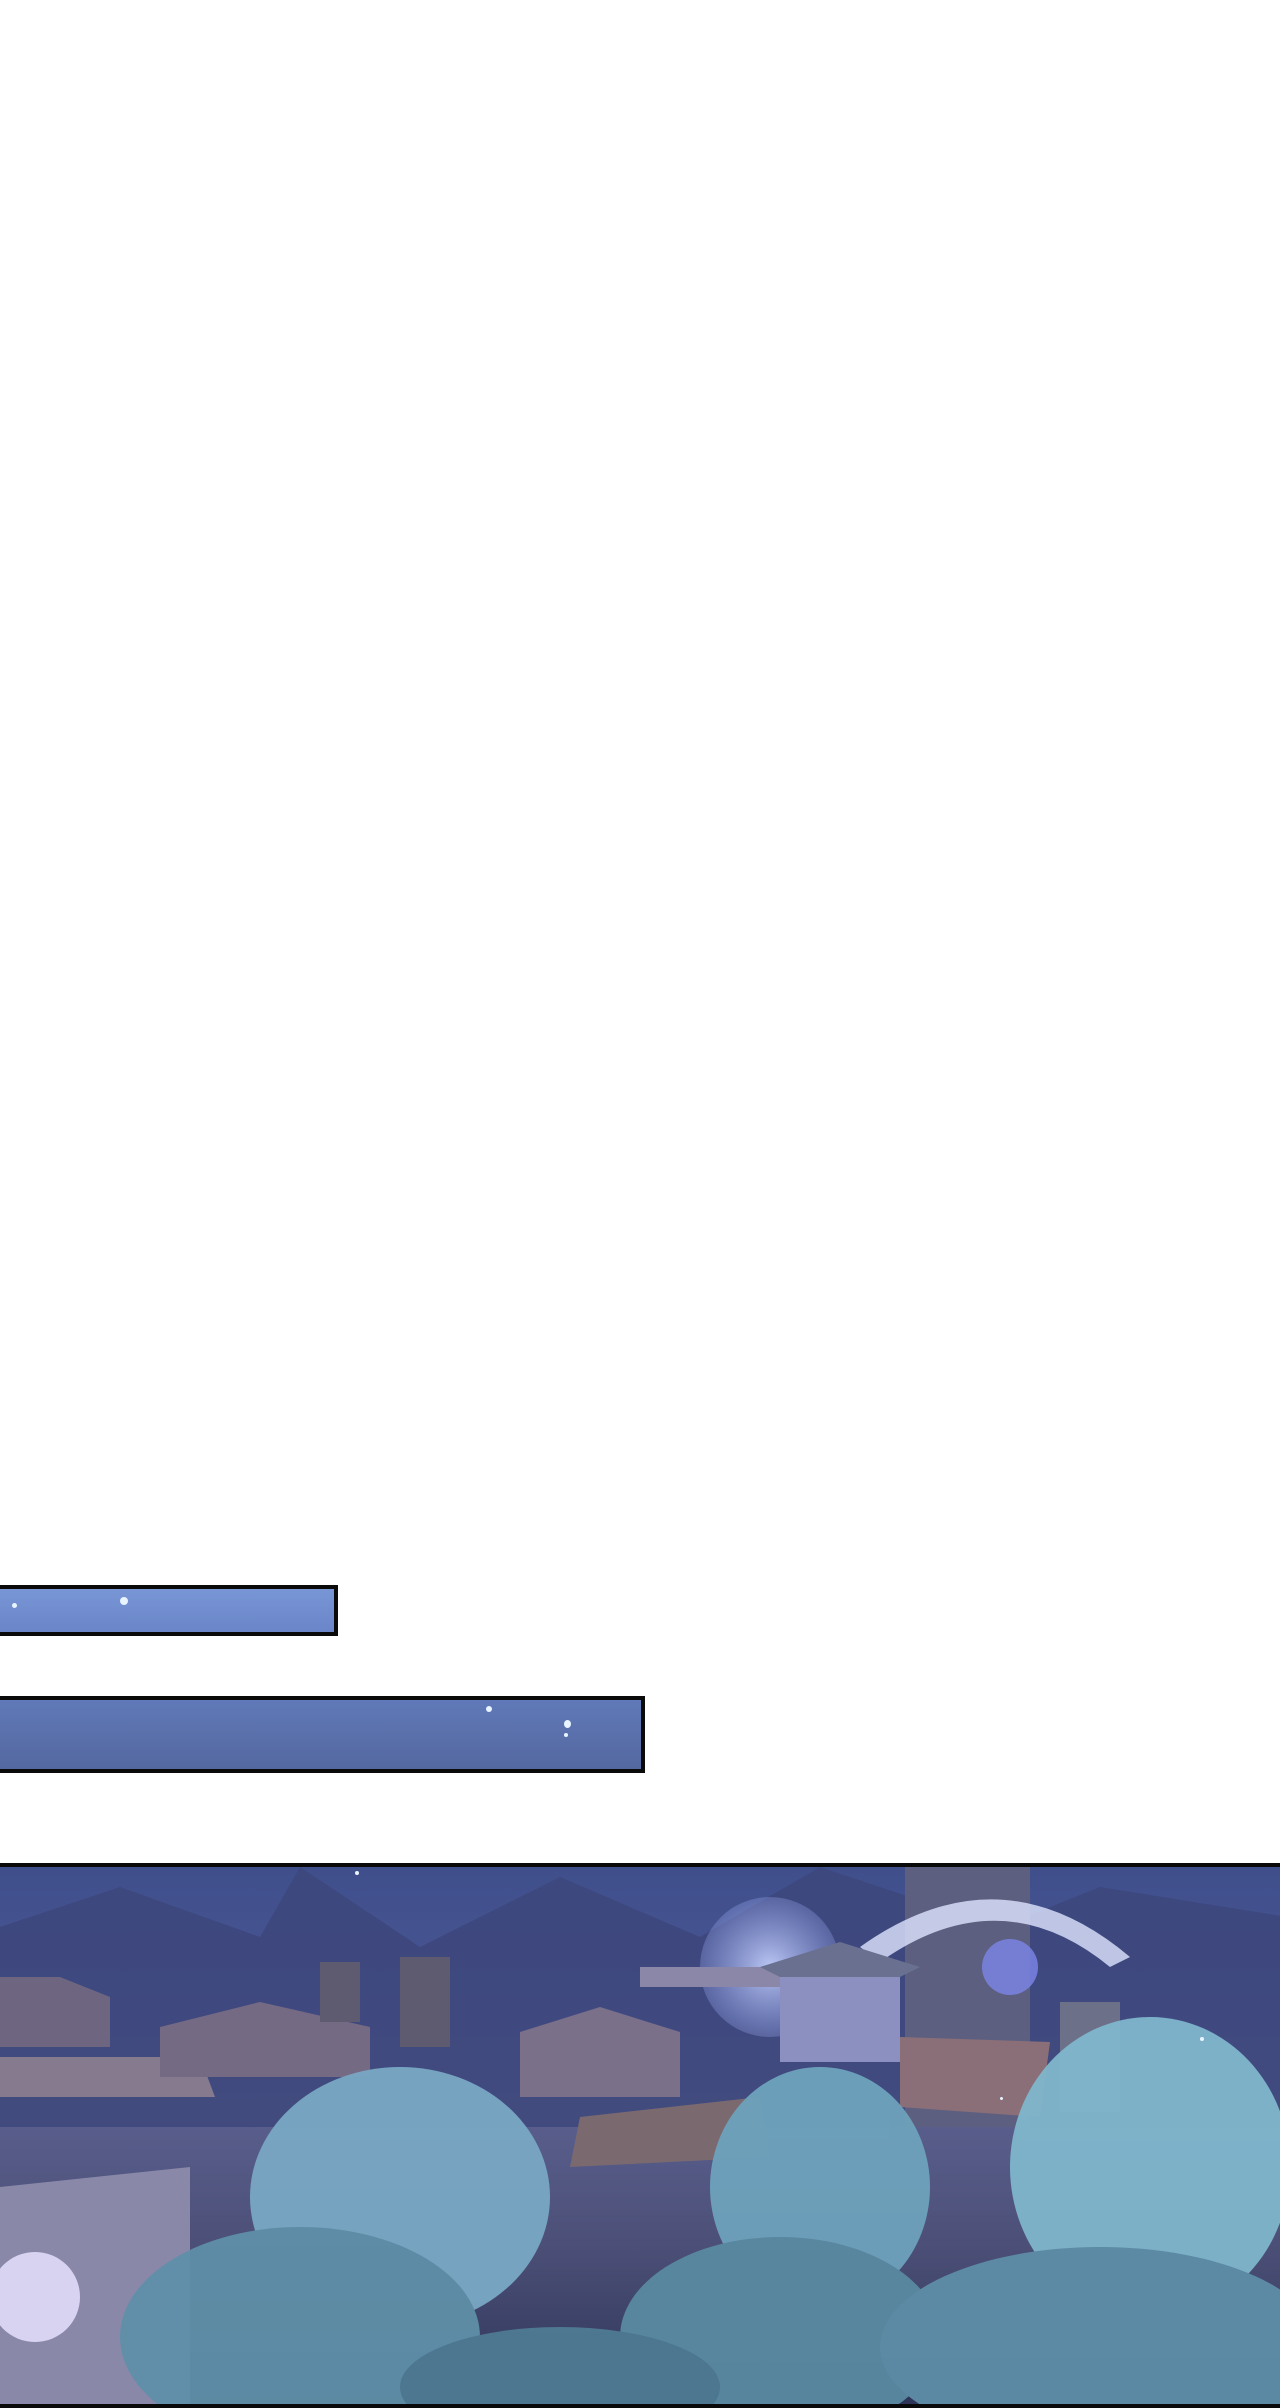 The width and height of the screenshot is (1280, 2408). I want to click on arch-bridge, so click(995, 1933).